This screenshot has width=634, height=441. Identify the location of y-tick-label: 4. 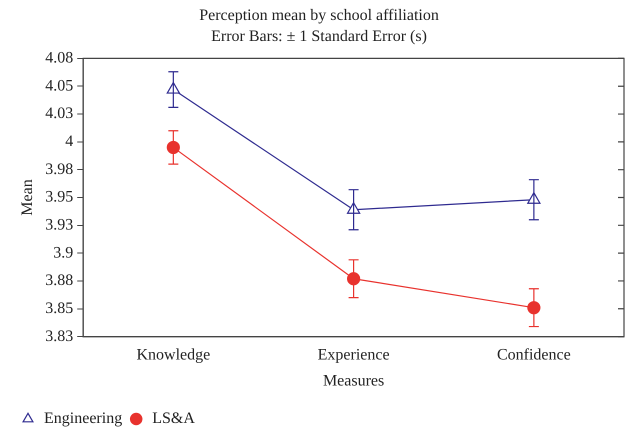
(69, 141).